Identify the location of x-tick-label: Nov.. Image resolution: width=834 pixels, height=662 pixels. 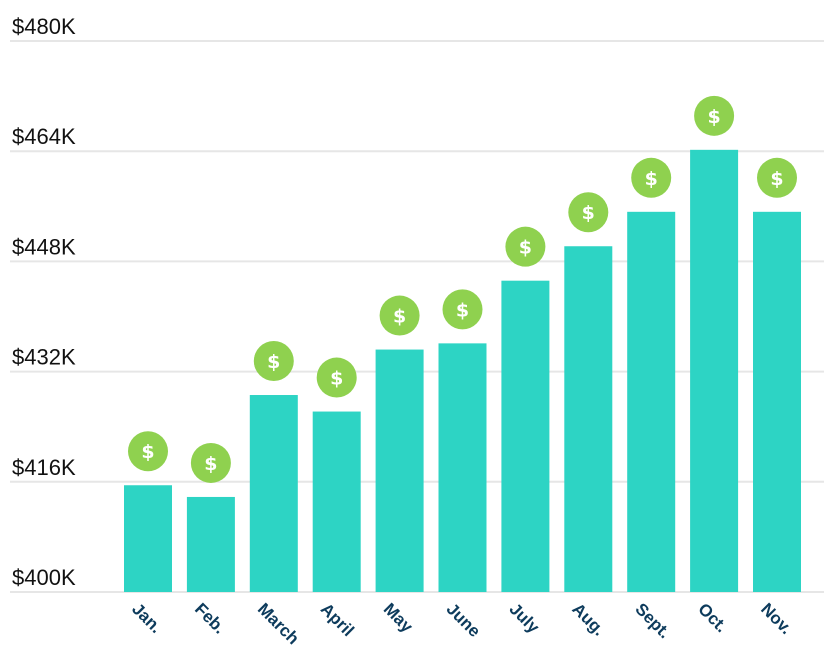
(776, 618).